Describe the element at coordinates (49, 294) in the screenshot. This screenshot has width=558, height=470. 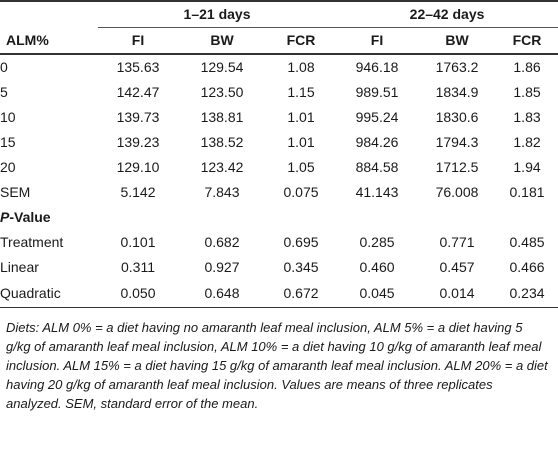
I see `row-label: Quadratic` at that location.